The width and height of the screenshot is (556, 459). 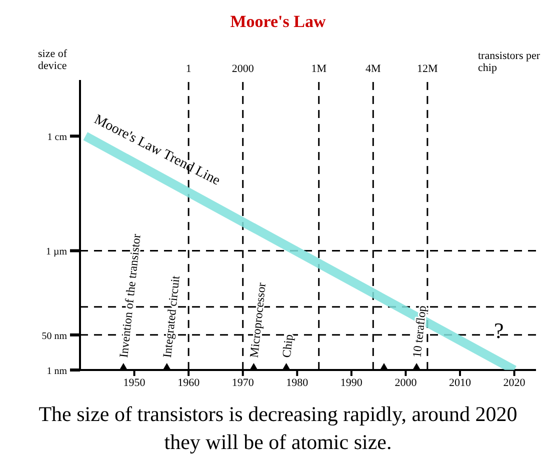 What do you see at coordinates (189, 69) in the screenshot?
I see `text: 1` at bounding box center [189, 69].